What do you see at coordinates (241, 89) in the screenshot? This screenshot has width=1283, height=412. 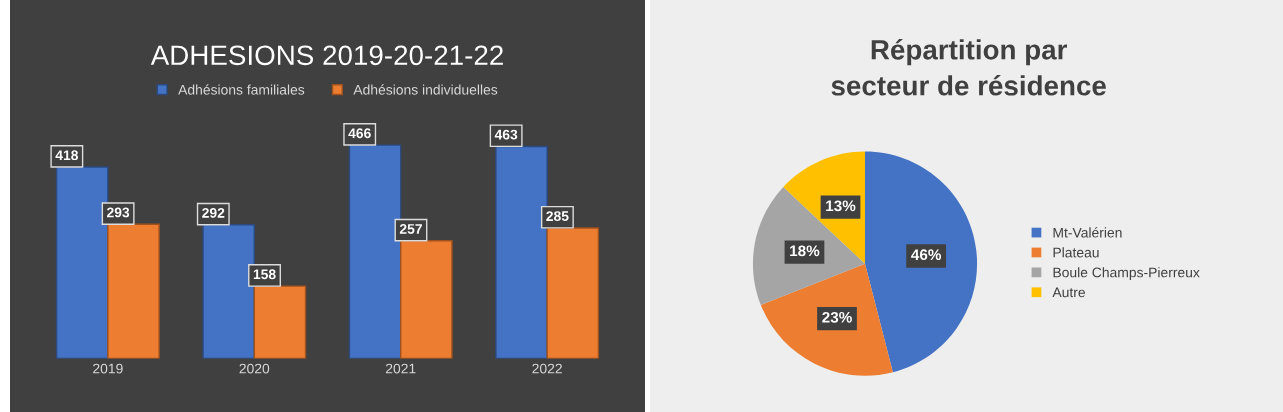 I see `legend-label: Adhésions familiales` at bounding box center [241, 89].